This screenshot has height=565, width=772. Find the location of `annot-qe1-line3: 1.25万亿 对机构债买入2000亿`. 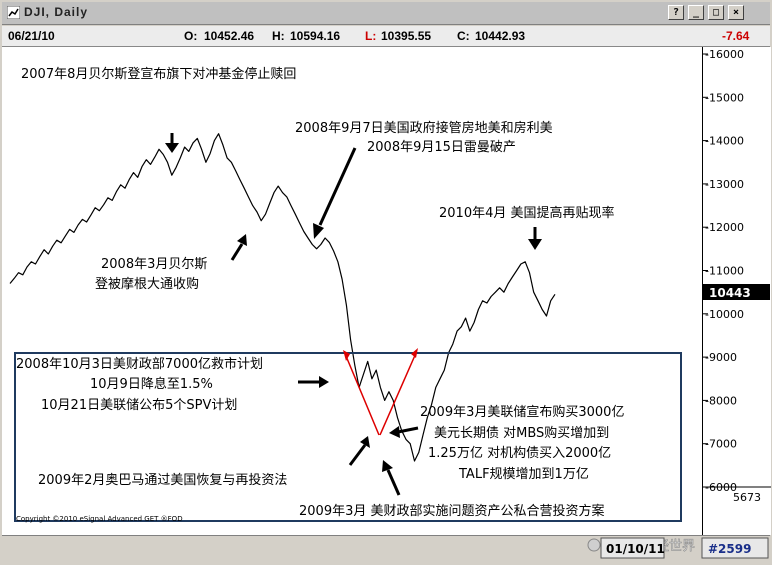

annot-qe1-line3: 1.25万亿 对机构债买入2000亿 is located at coordinates (519, 453).